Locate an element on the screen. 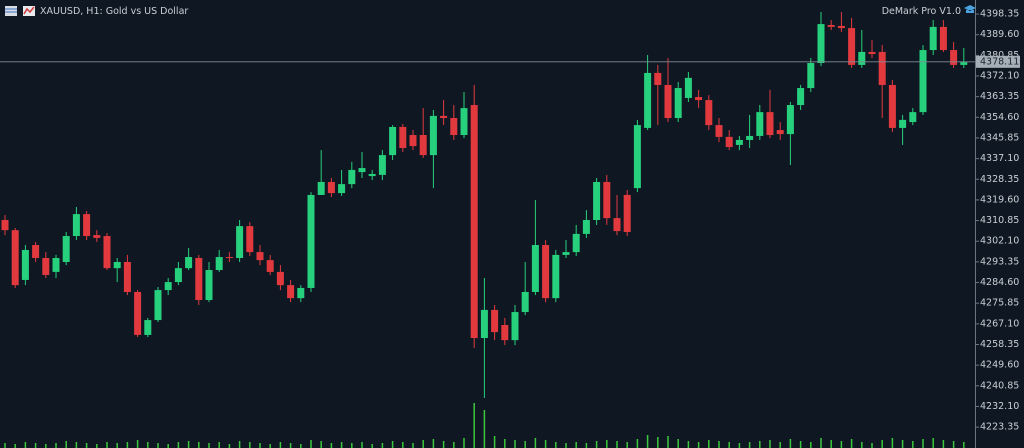 The image size is (1024, 448). y-tick-label: 4380.85 is located at coordinates (999, 55).